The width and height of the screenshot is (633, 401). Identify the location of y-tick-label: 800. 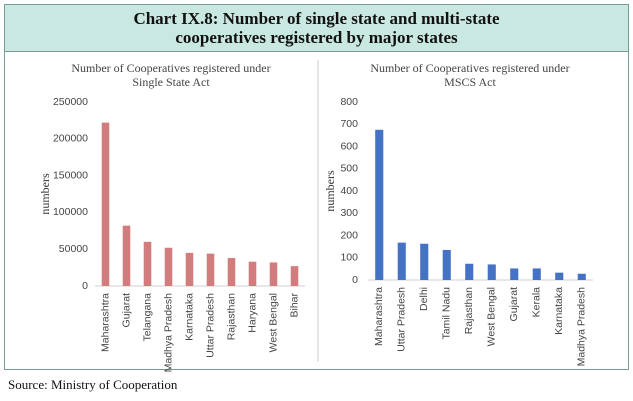
(349, 102).